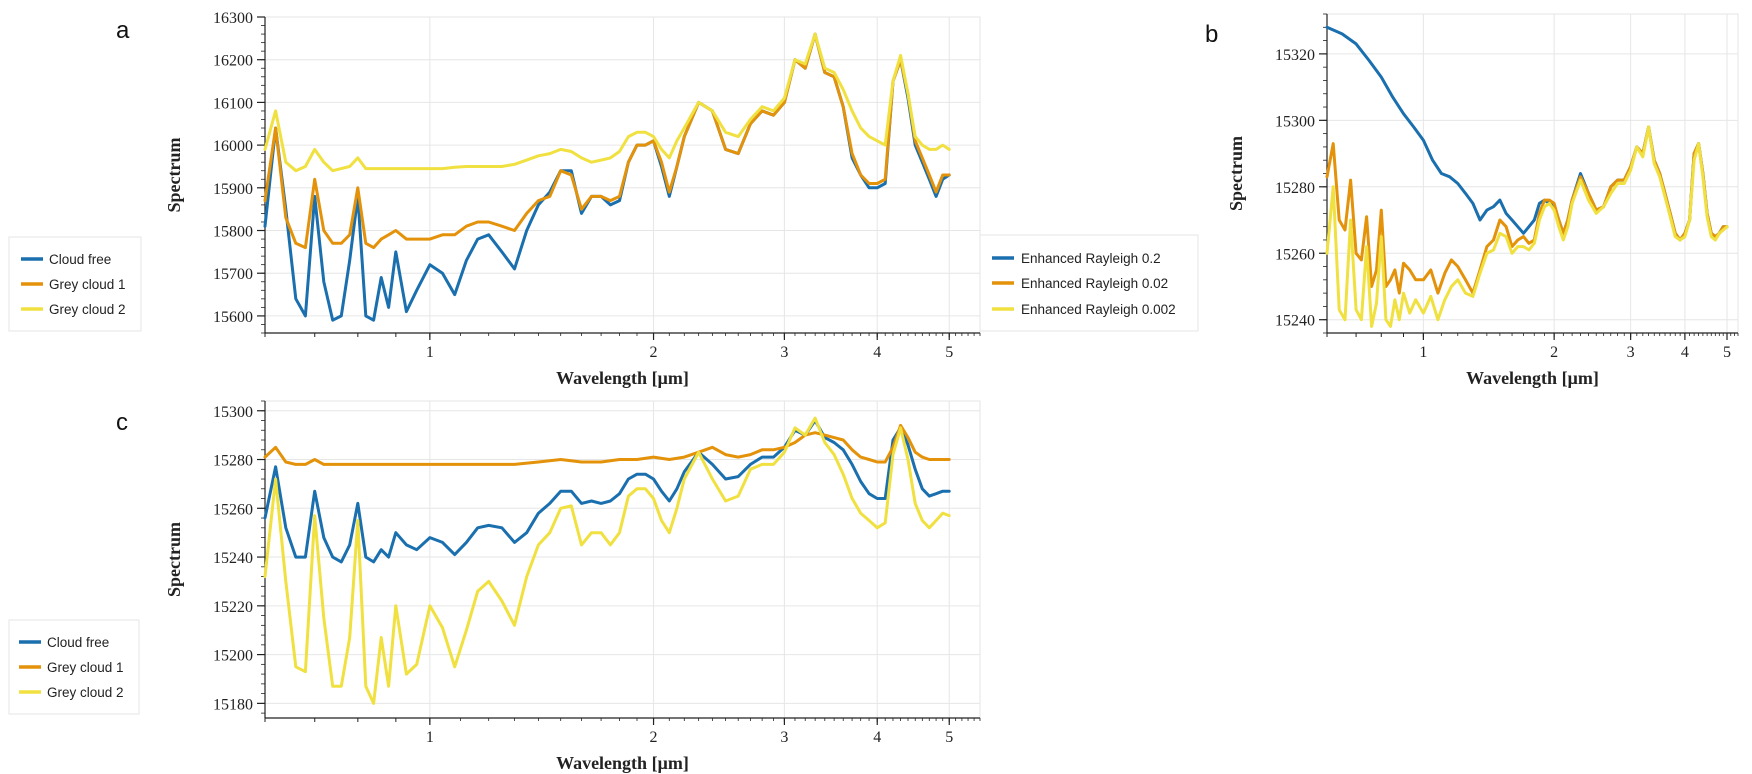 The image size is (1752, 774). I want to click on y-tick-label: 15600, so click(233, 317).